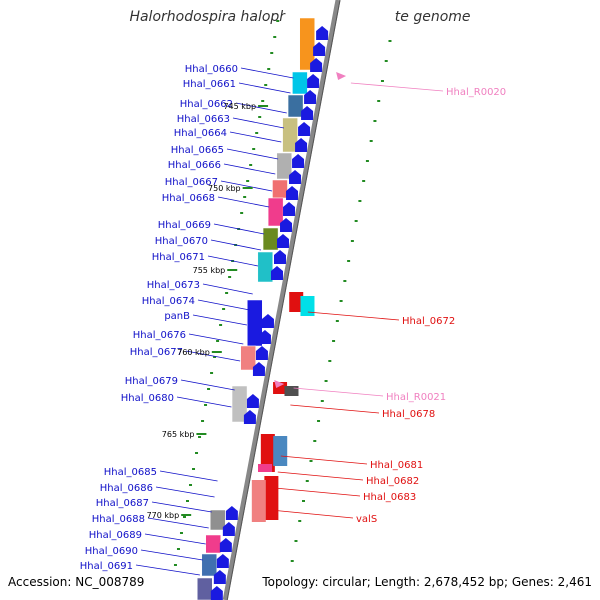 The image size is (600, 600). What do you see at coordinates (239, 106) in the screenshot?
I see `kbp-label: 745 kbp` at bounding box center [239, 106].